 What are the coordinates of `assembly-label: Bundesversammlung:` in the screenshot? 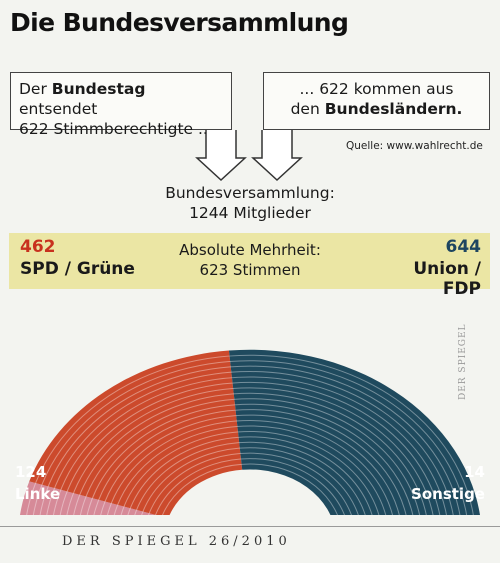 It's located at (250, 193).